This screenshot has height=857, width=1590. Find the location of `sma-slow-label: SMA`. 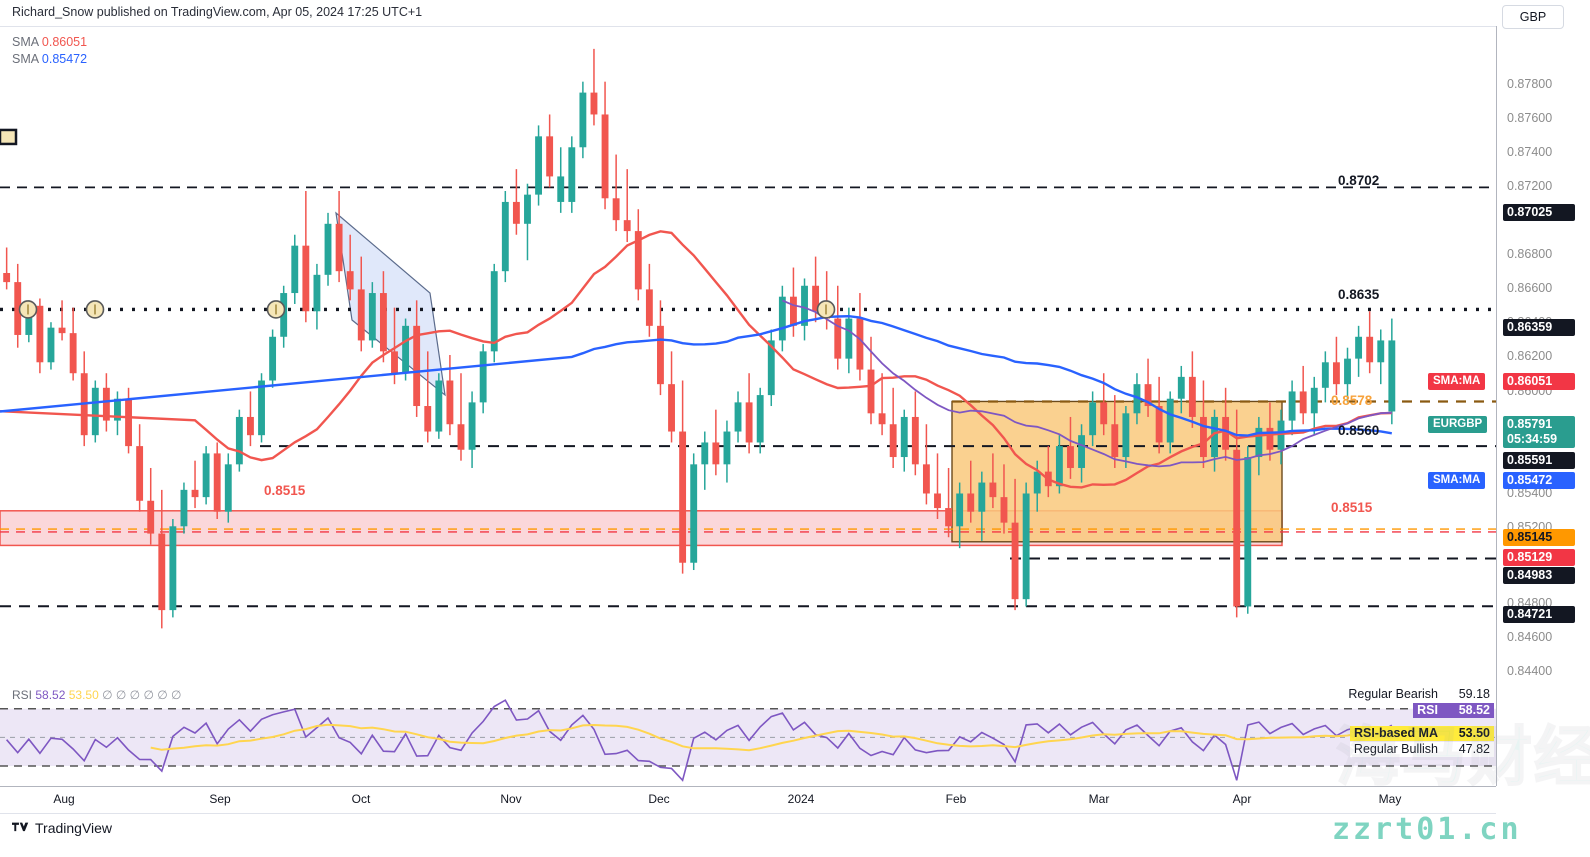

sma-slow-label: SMA is located at coordinates (25, 59).